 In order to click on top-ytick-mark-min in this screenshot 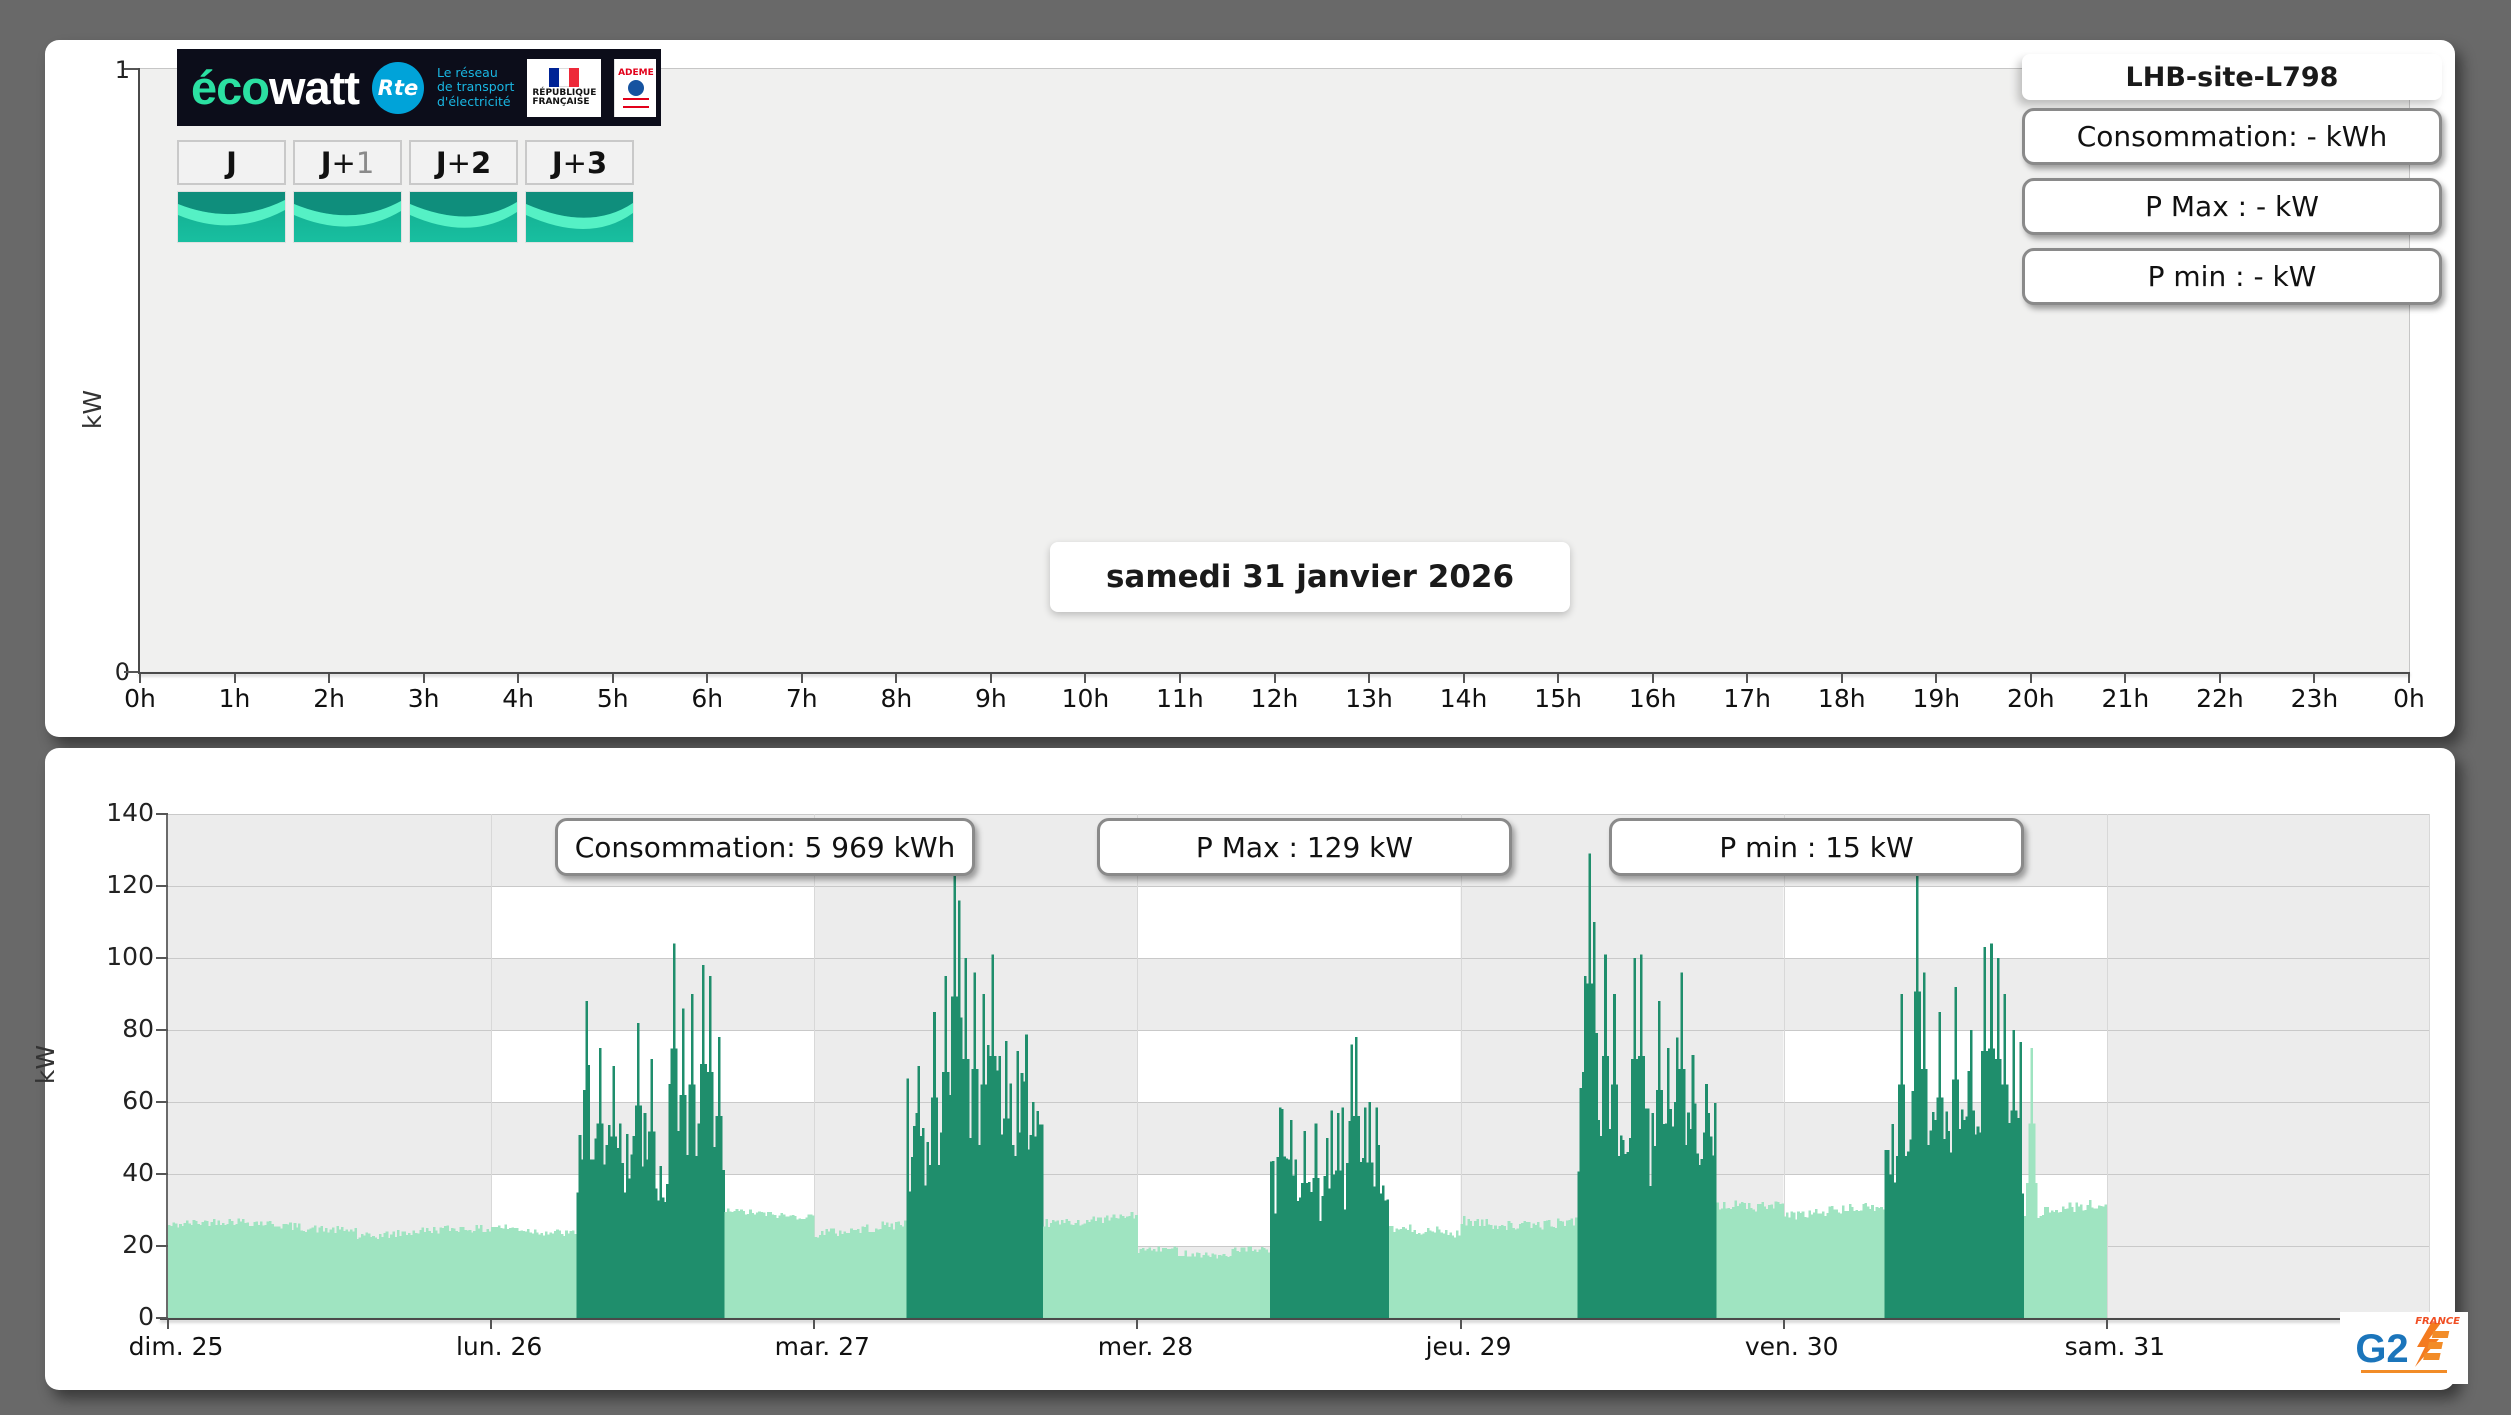, I will do `click(131, 672)`.